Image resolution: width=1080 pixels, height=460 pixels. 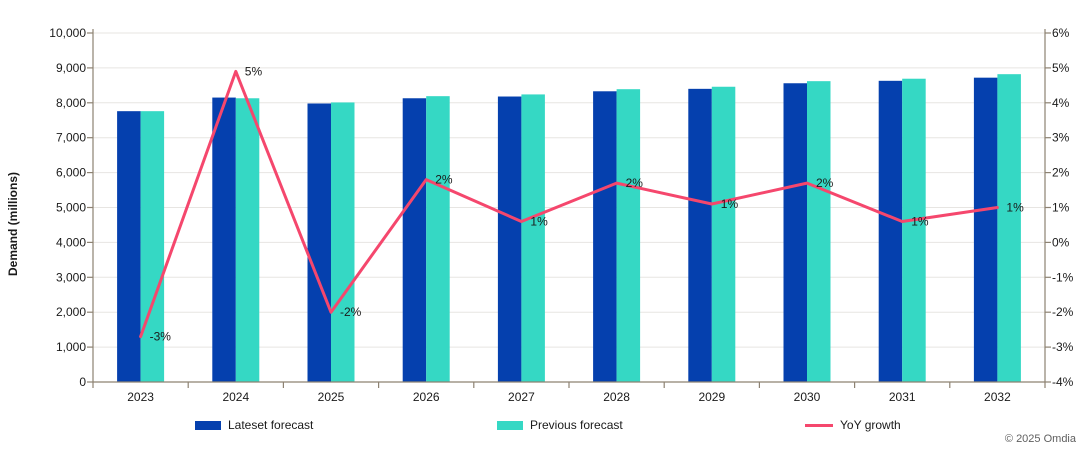 What do you see at coordinates (67, 33) in the screenshot?
I see `left-axis-tick-label: 10,000` at bounding box center [67, 33].